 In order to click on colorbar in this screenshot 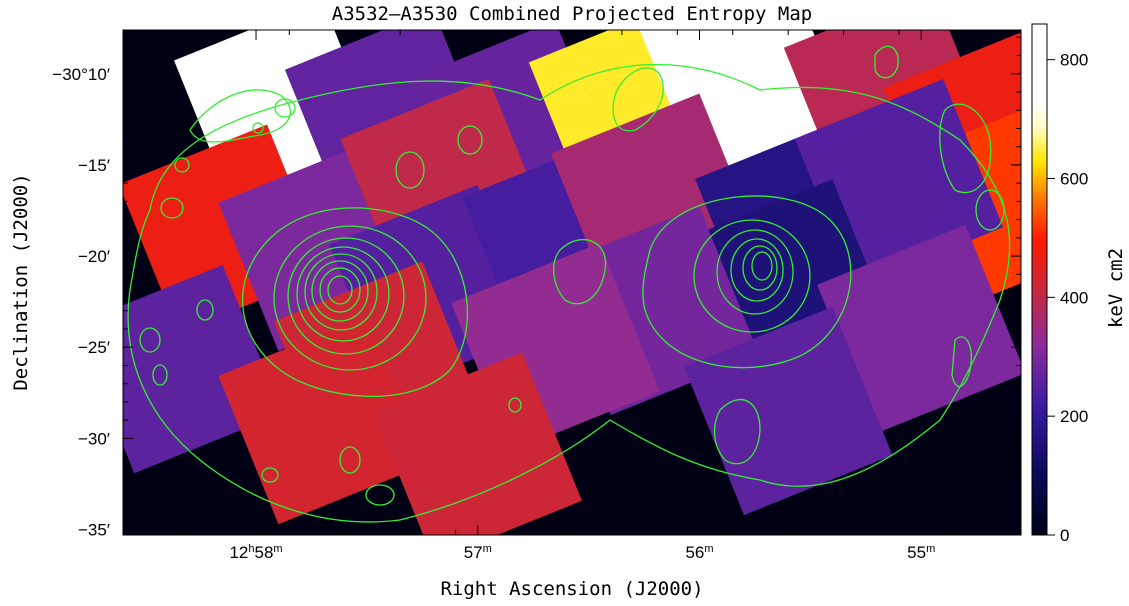, I will do `click(1039, 279)`.